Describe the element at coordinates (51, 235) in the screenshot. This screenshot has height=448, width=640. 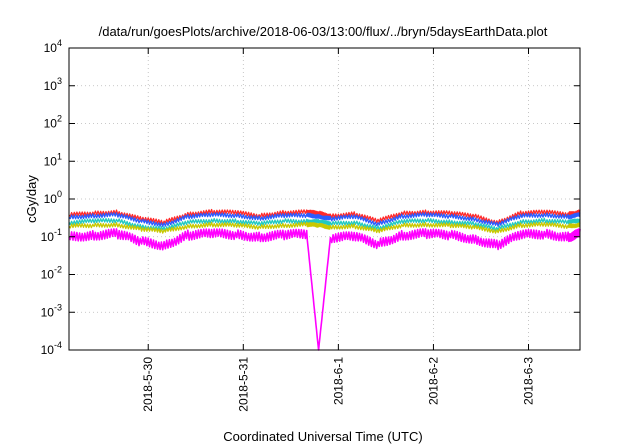
I see `y-tick-label: 10⁻¹` at that location.